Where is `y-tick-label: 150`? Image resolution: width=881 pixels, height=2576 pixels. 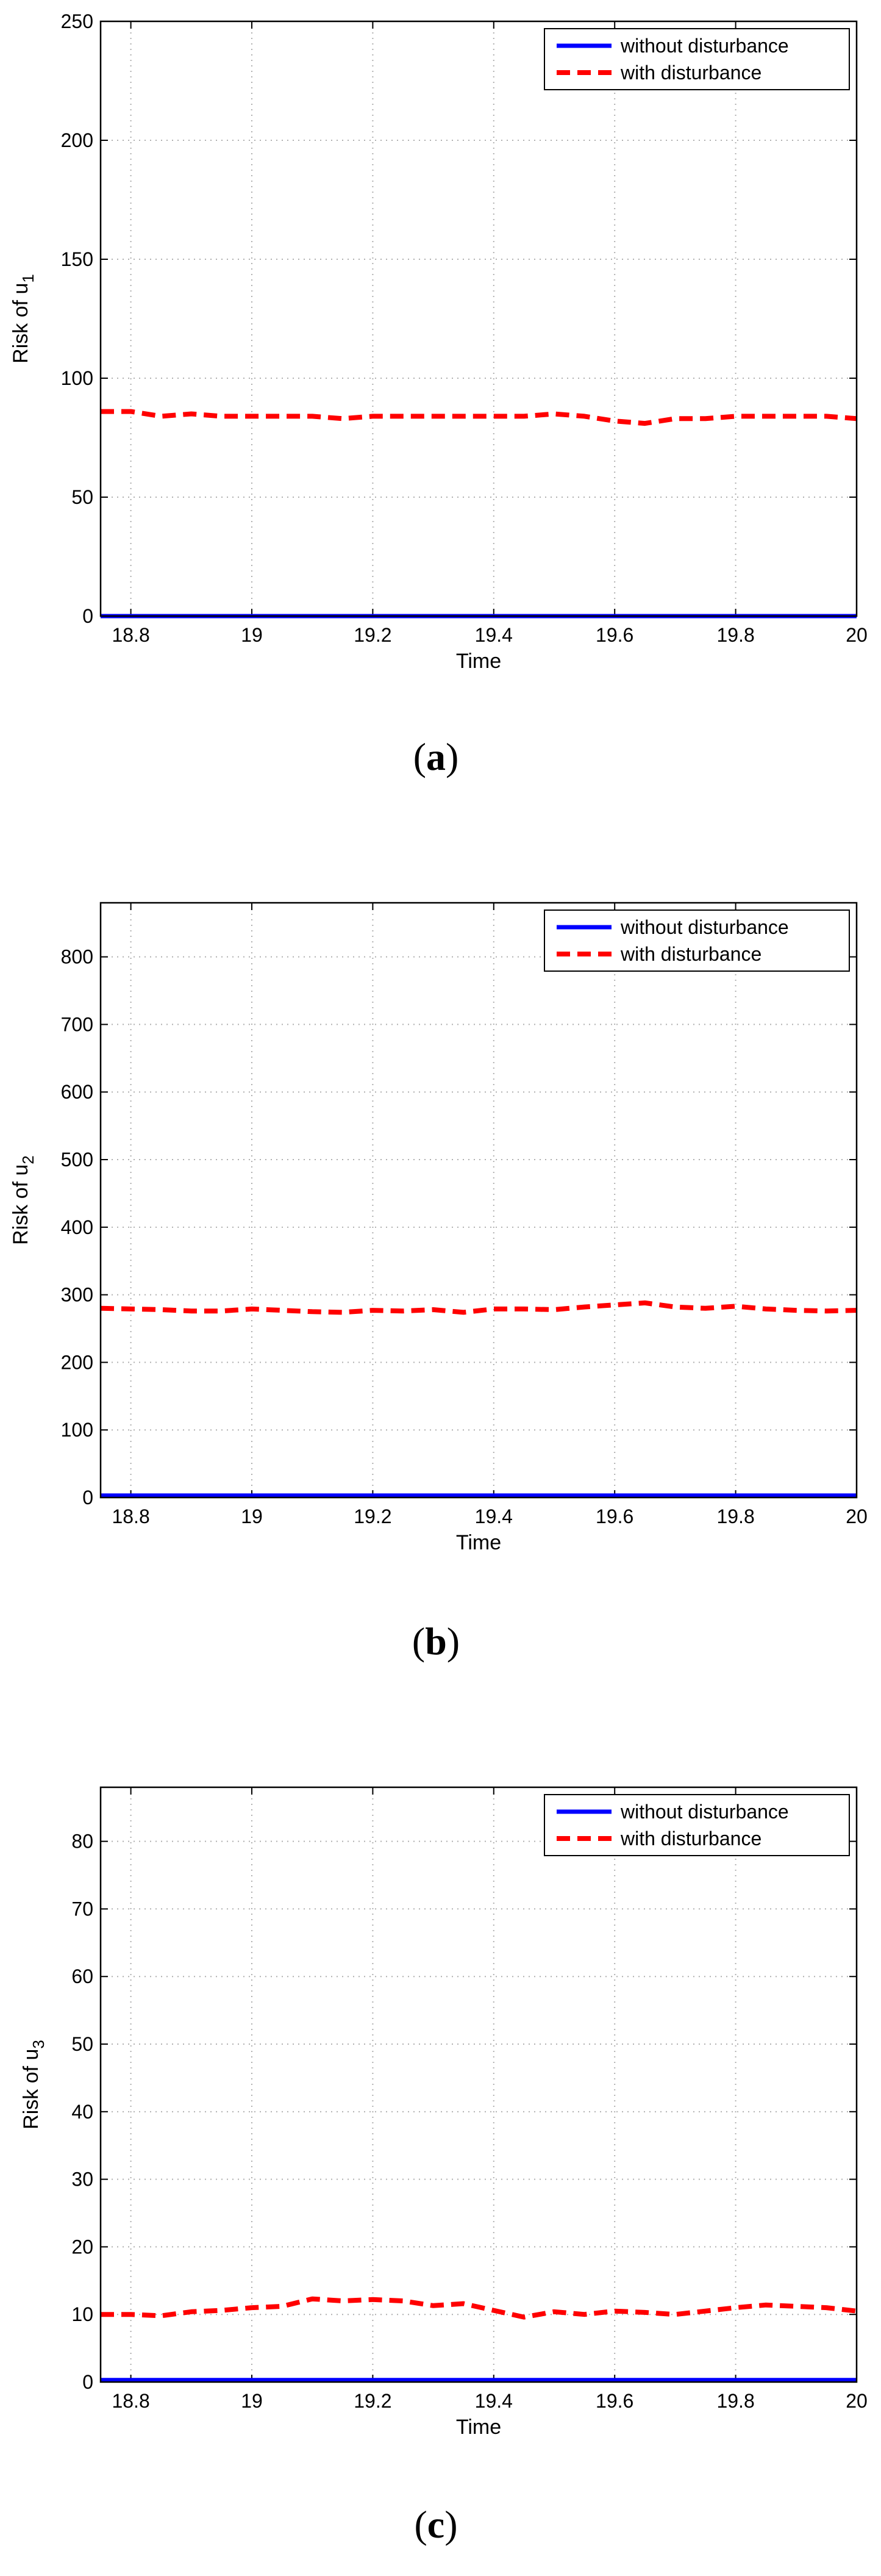 y-tick-label: 150 is located at coordinates (77, 259).